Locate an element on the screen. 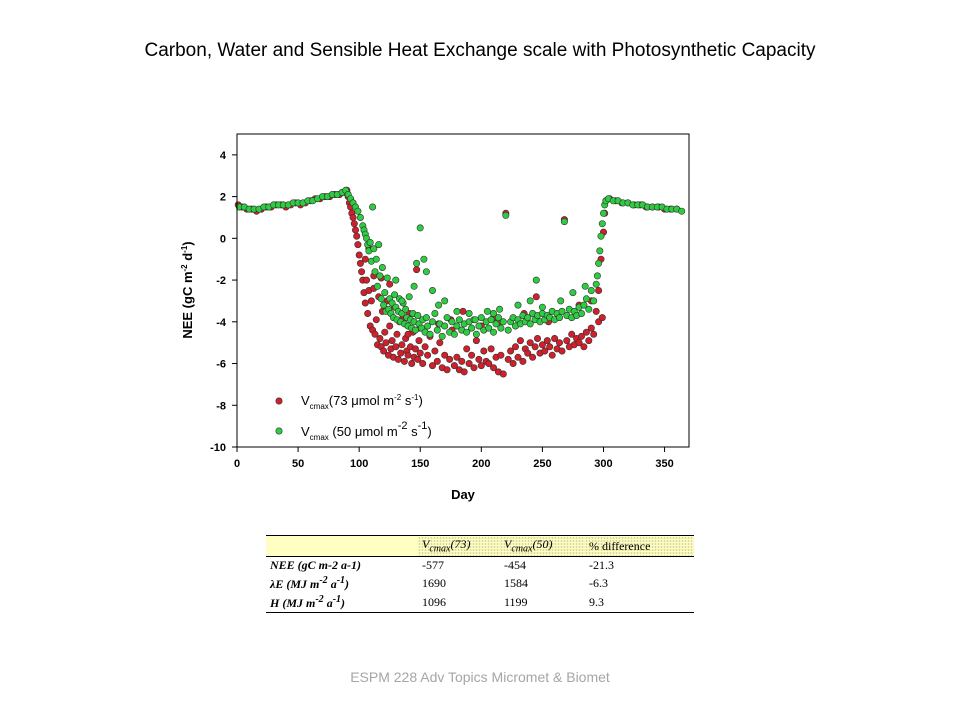 The image size is (960, 720). y-tick-label: -2 is located at coordinates (221, 281).